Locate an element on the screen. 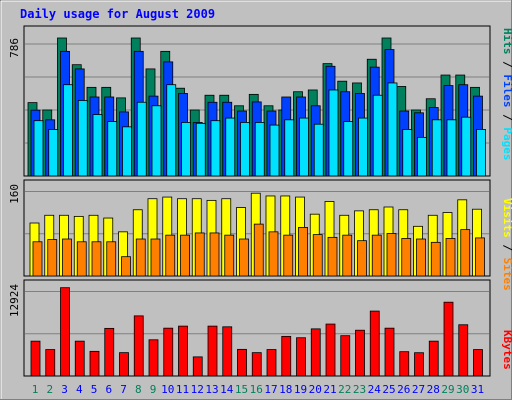 The image size is (512, 400). x-tick-label: 27 is located at coordinates (418, 389).